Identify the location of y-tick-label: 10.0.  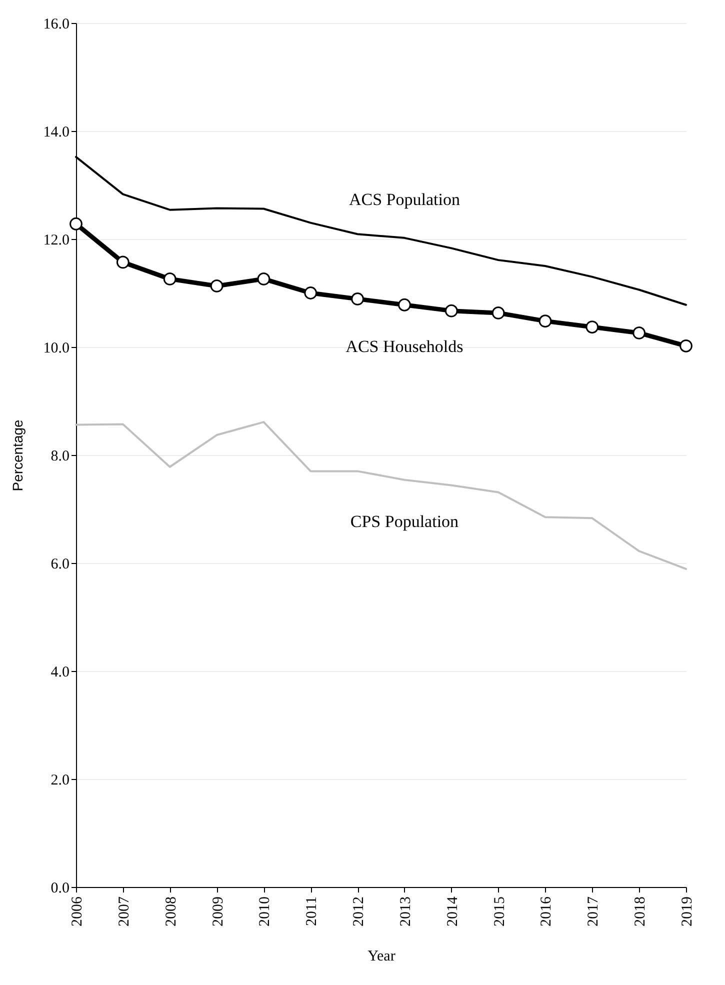
(56, 348).